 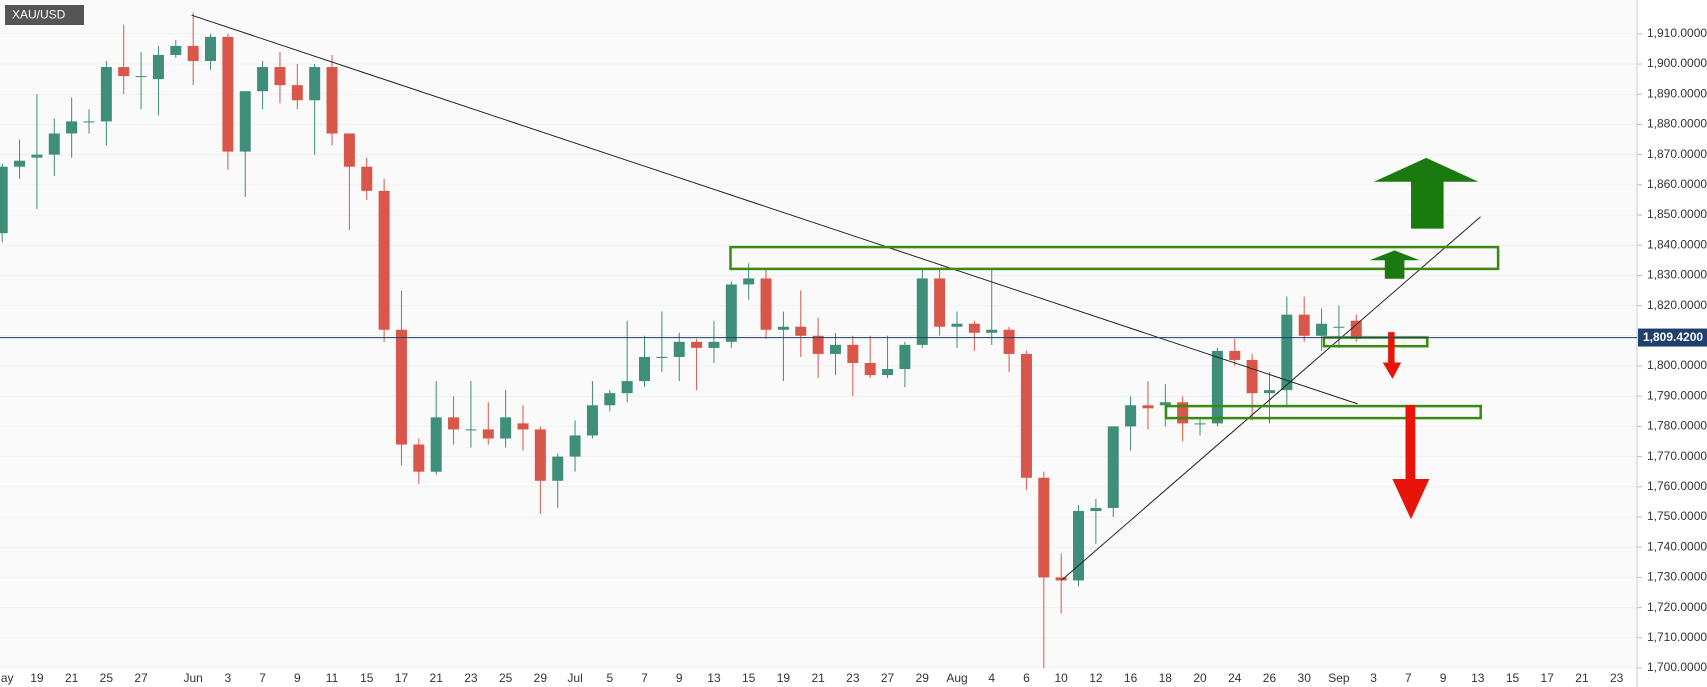 What do you see at coordinates (1677, 577) in the screenshot?
I see `y-tick-label: 1,730.0000` at bounding box center [1677, 577].